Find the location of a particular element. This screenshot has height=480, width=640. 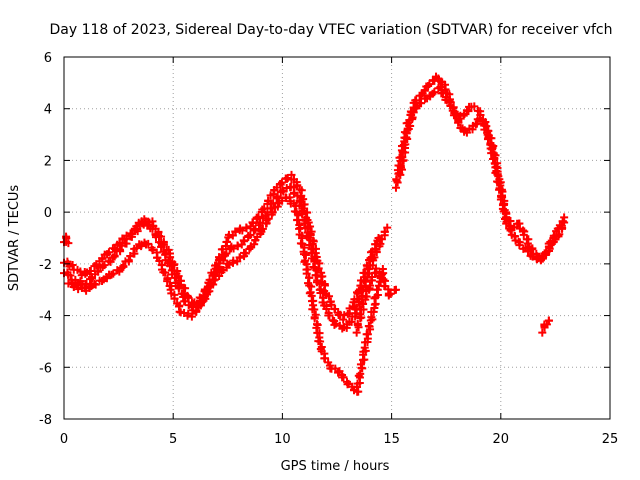

x-tick-label: 20 is located at coordinates (501, 439).